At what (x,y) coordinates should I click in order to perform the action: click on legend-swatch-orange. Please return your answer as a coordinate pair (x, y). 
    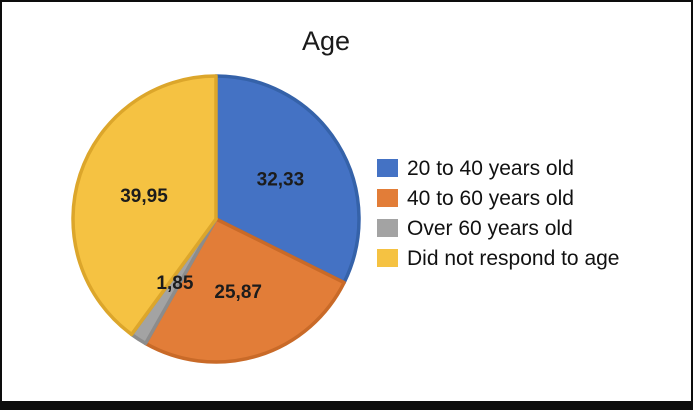
    Looking at the image, I should click on (387, 198).